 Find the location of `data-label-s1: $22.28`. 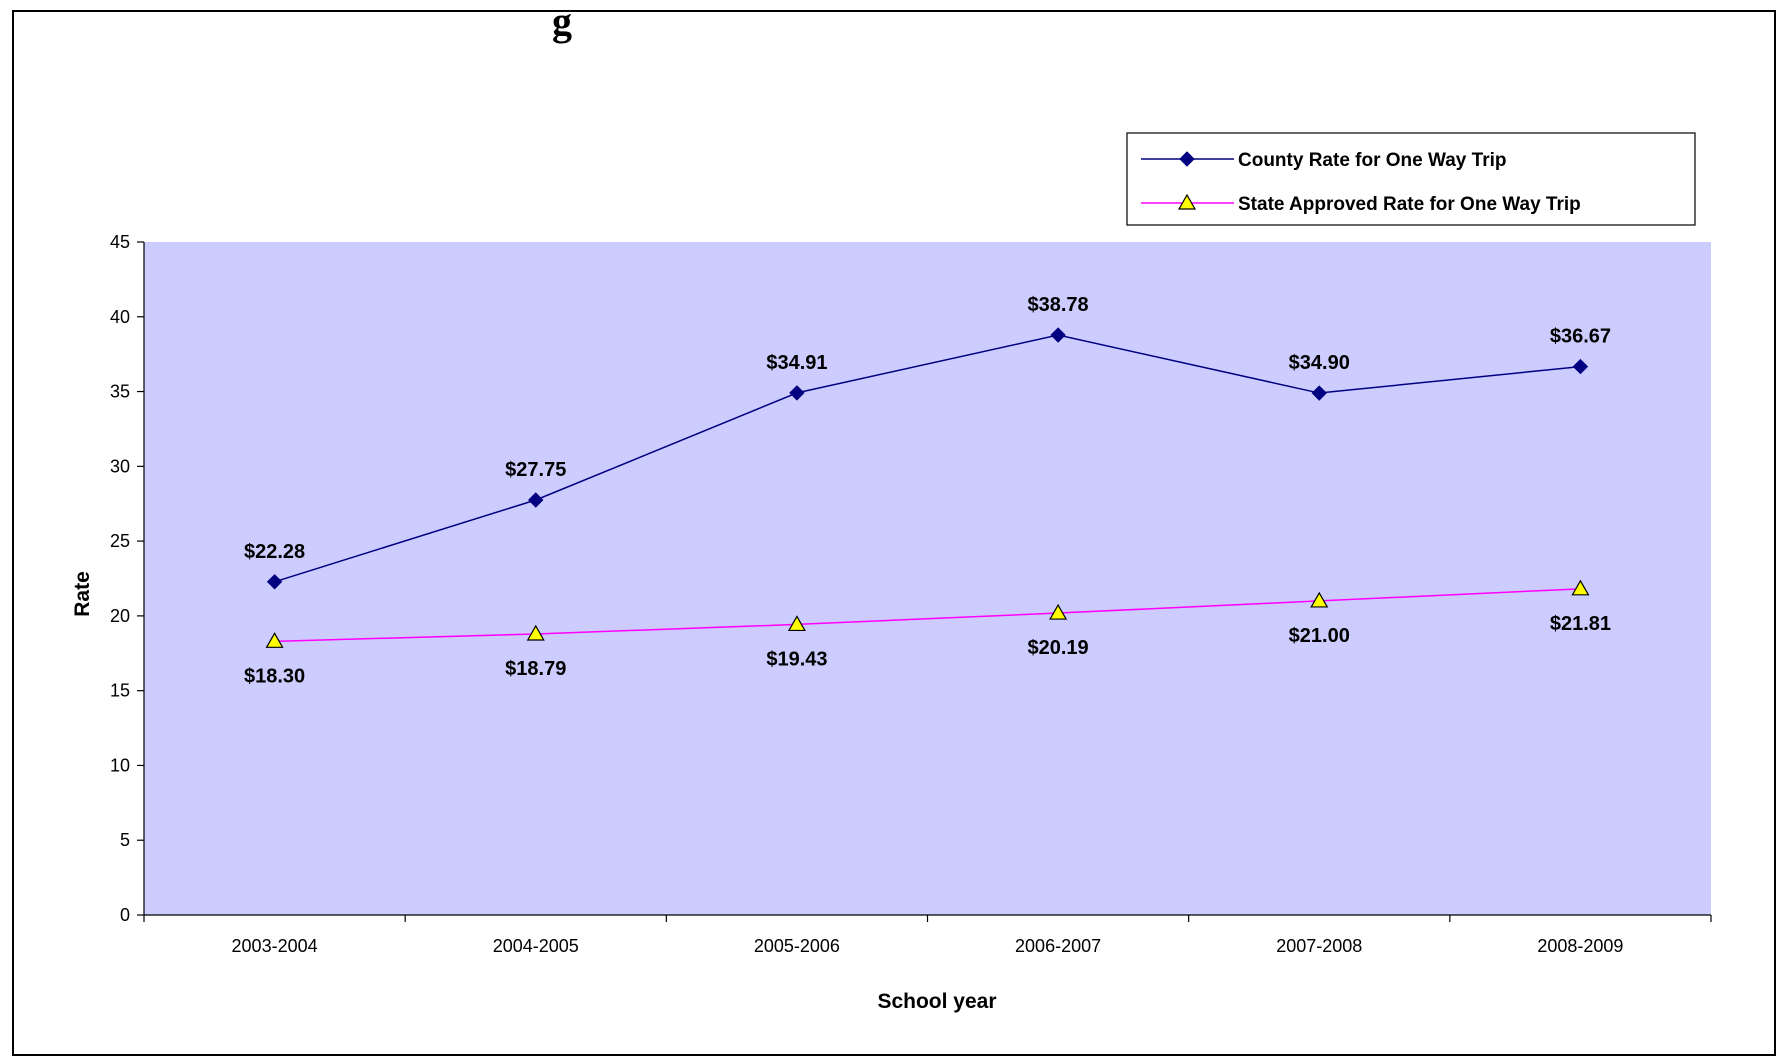

data-label-s1: $22.28 is located at coordinates (274, 552).